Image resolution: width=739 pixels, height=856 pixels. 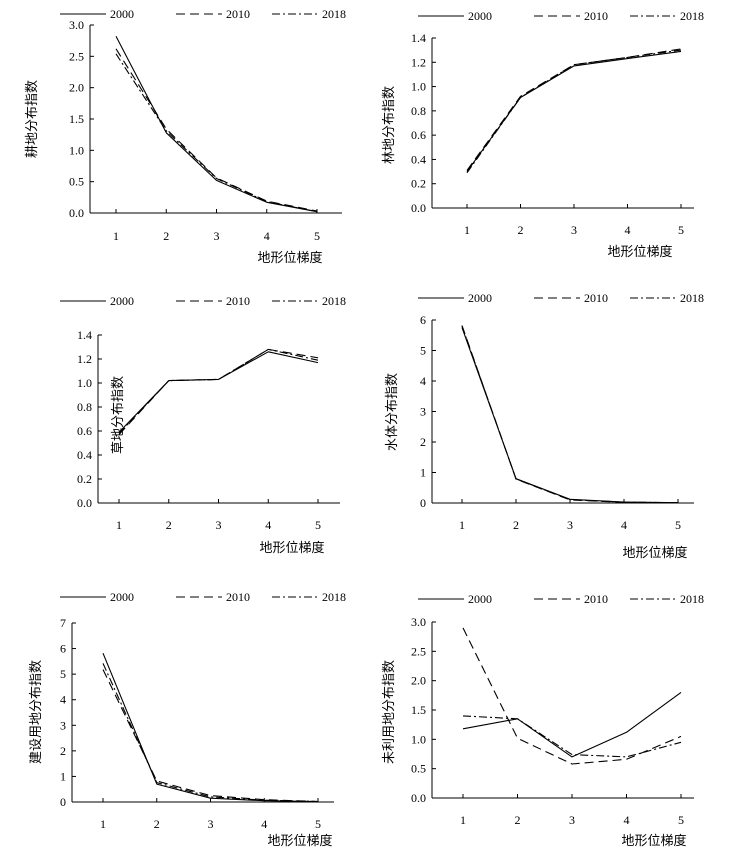 I want to click on y-axis-title: 未利用地分布指数, so click(x=388, y=712).